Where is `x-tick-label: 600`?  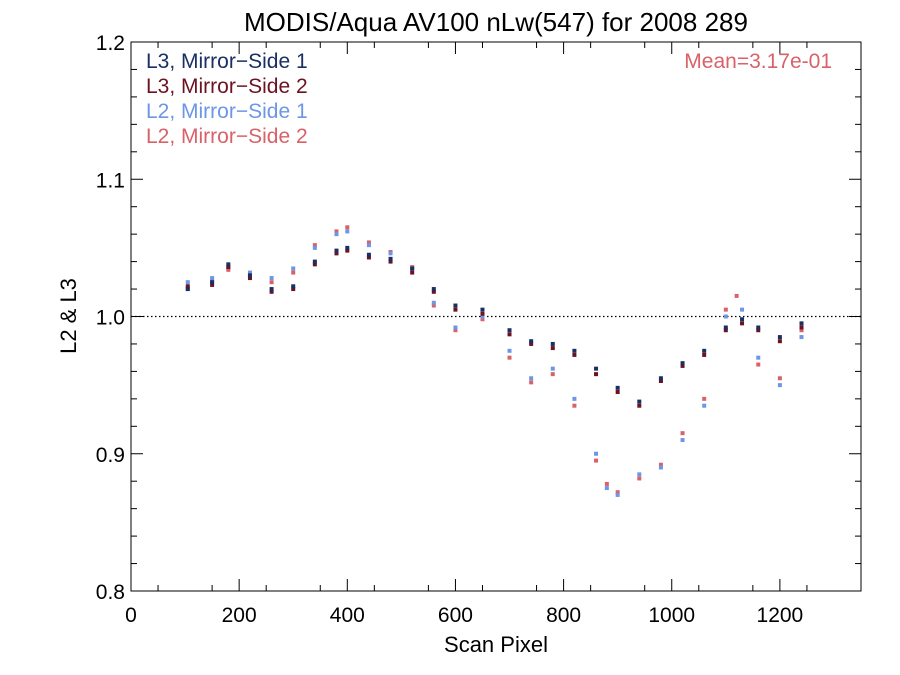
x-tick-label: 600 is located at coordinates (455, 615).